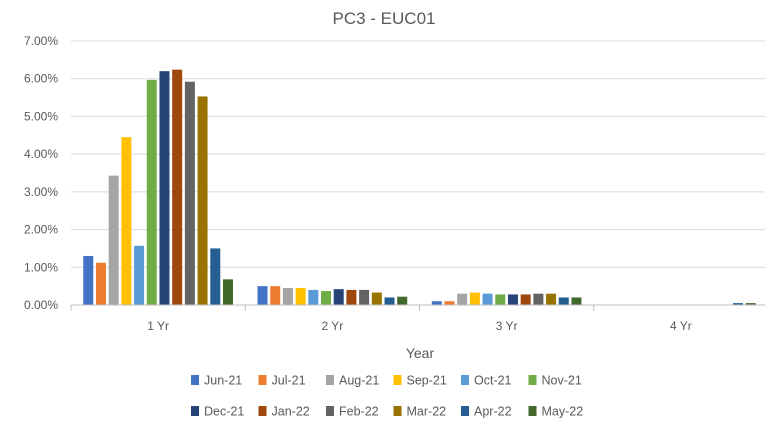  I want to click on legend-label: Dec-21, so click(224, 412).